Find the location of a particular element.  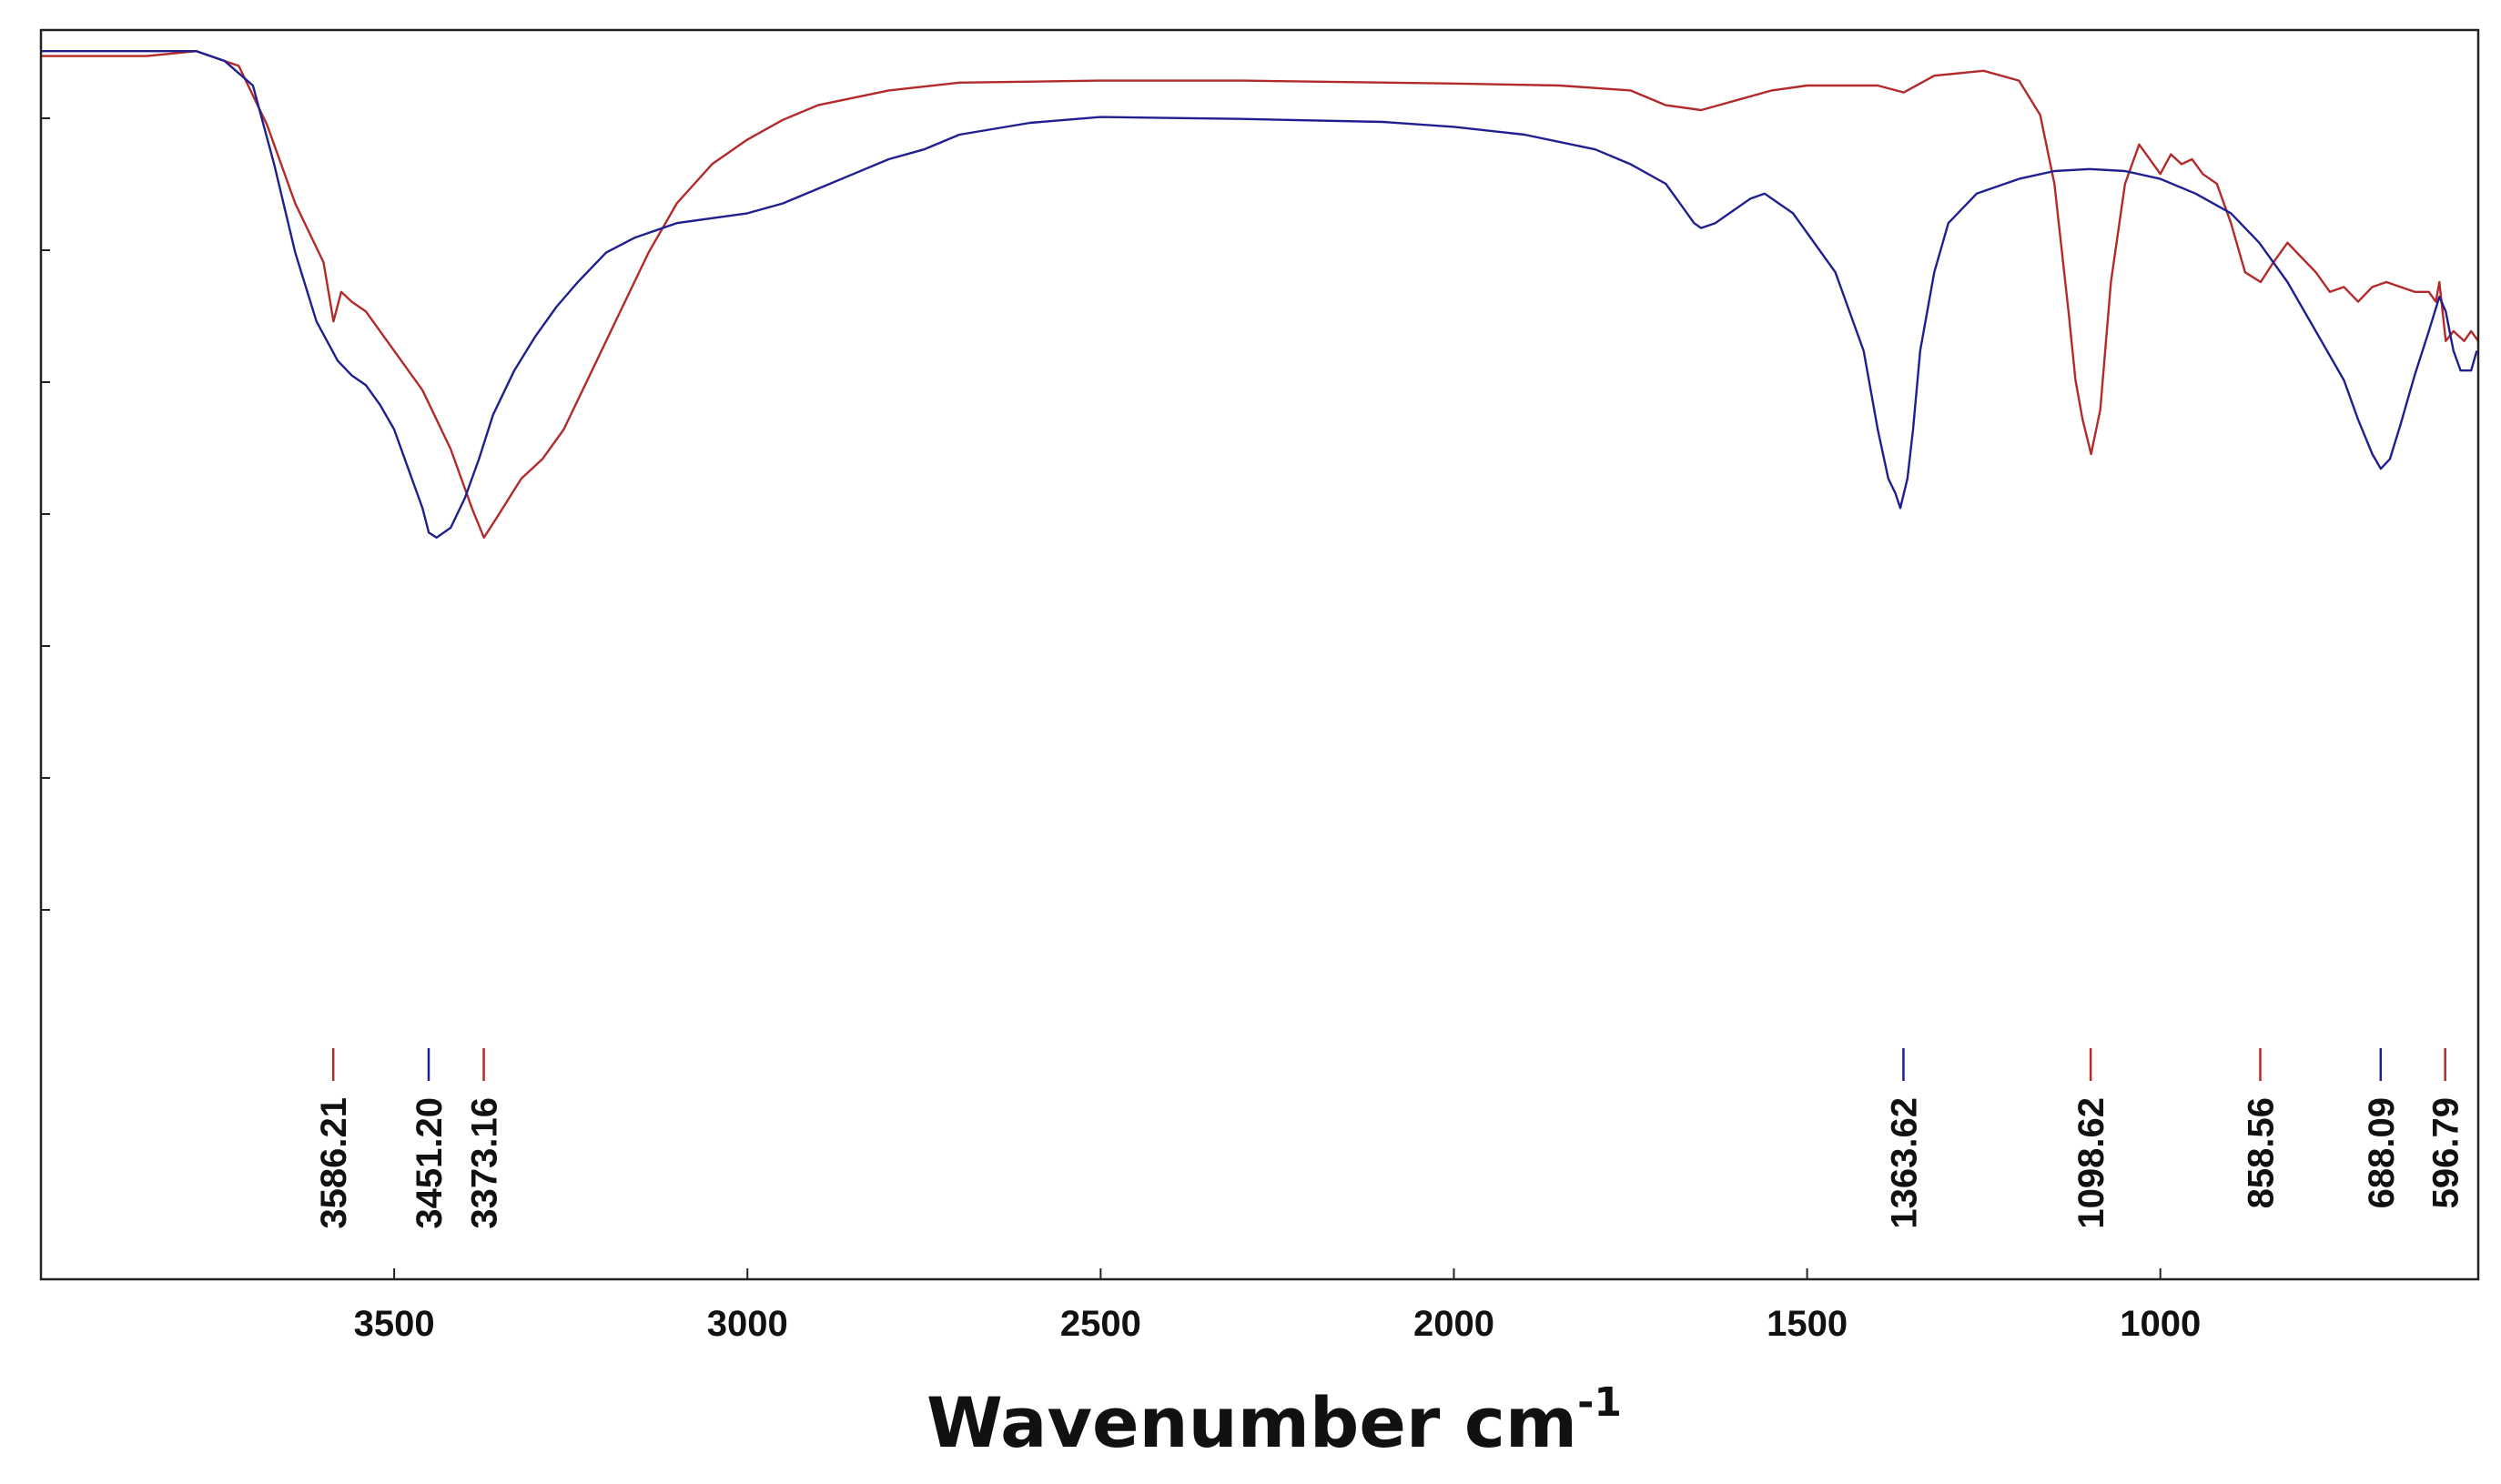

peak-label: 596.79 is located at coordinates (2446, 1152).